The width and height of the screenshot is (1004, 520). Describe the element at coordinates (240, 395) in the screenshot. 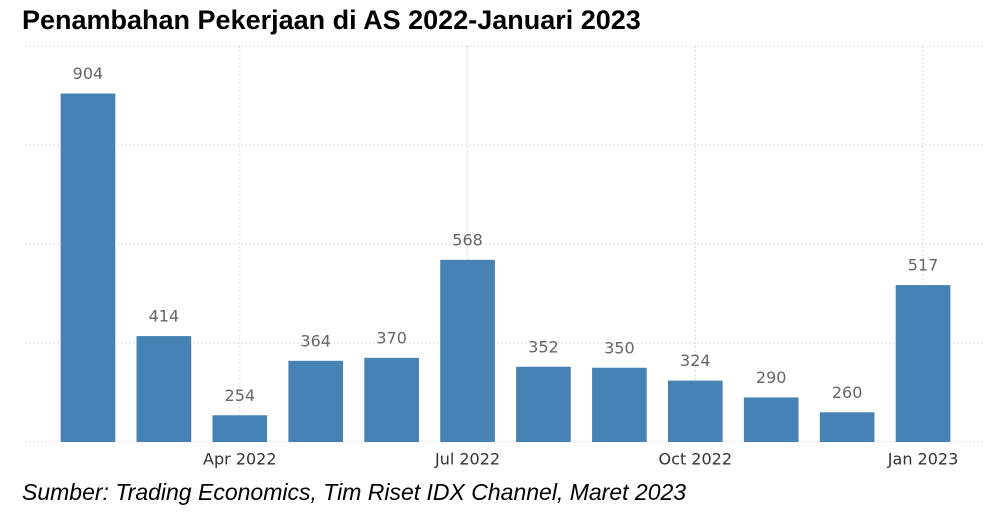

I see `value-label: 254` at that location.